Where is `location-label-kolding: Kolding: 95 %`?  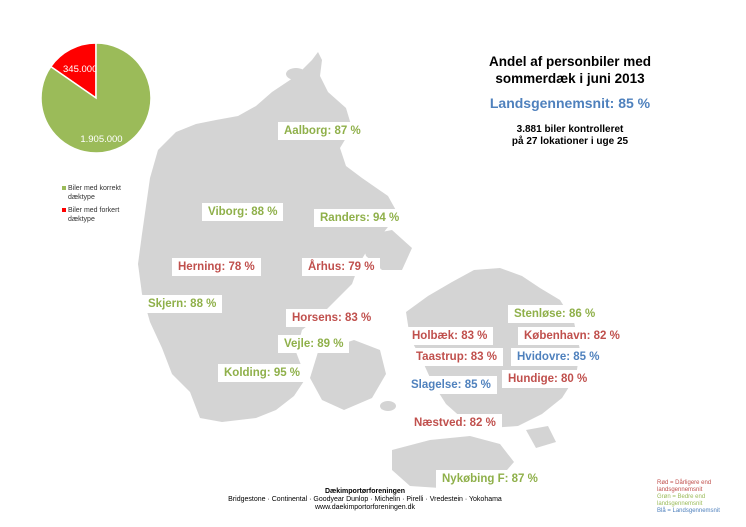 location-label-kolding: Kolding: 95 % is located at coordinates (262, 373).